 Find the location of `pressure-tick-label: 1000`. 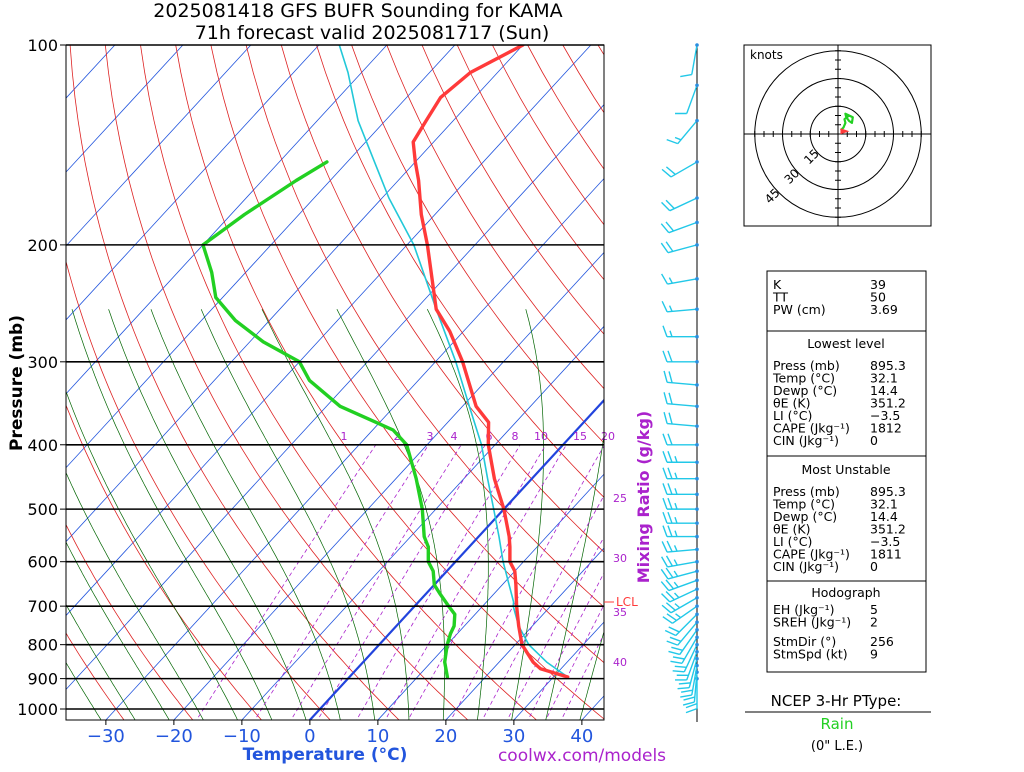

pressure-tick-label: 1000 is located at coordinates (37, 709).